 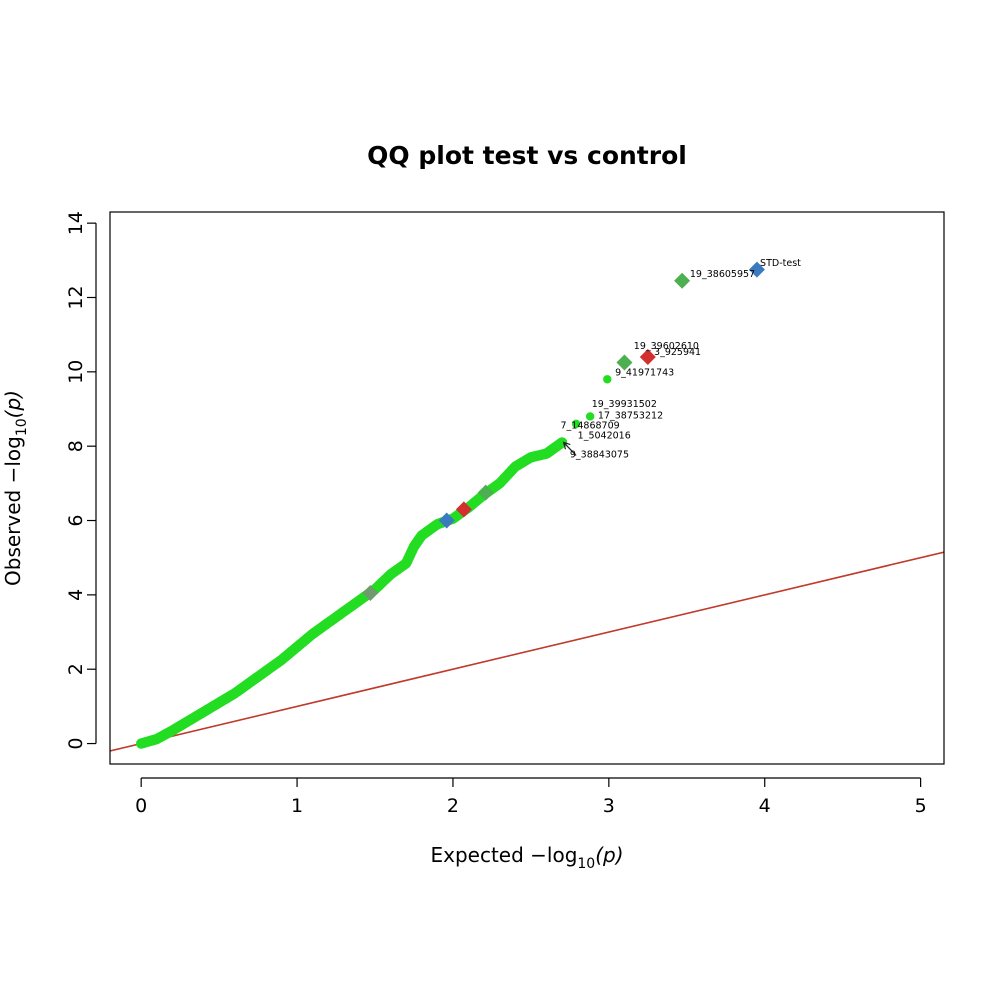 I want to click on x-axis-label: Expected −log10(p), so click(x=526, y=857).